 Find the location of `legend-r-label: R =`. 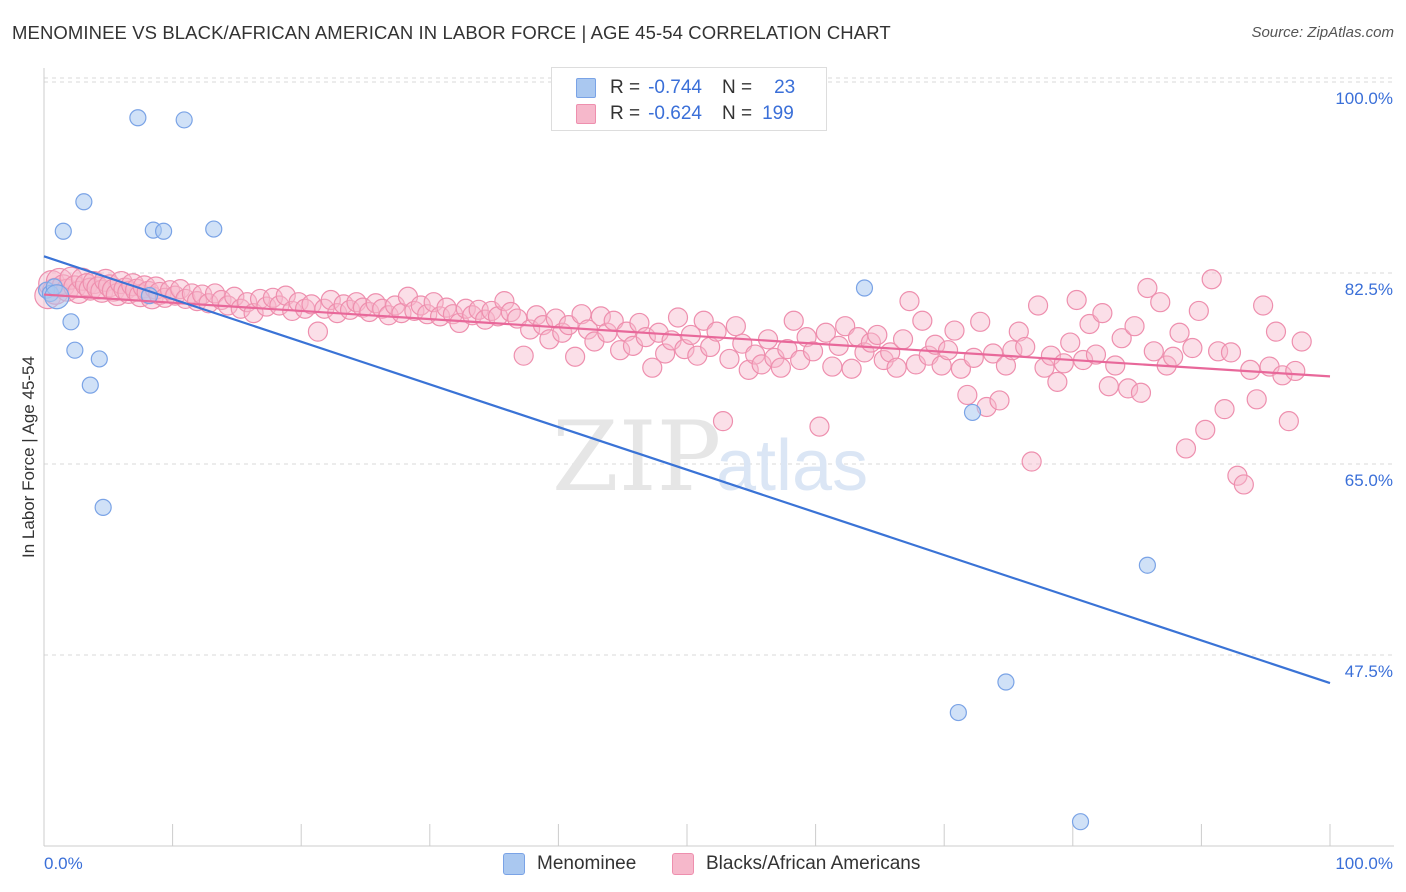

legend-r-label: R = is located at coordinates (625, 113).